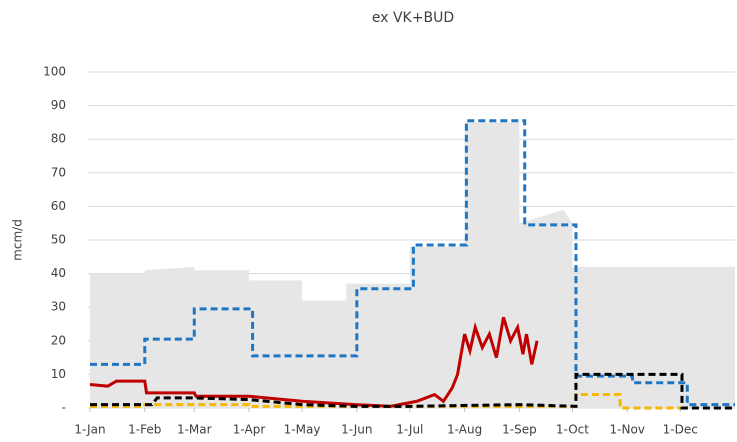 The image size is (737, 442). I want to click on y-tick-label: 70, so click(58, 172).